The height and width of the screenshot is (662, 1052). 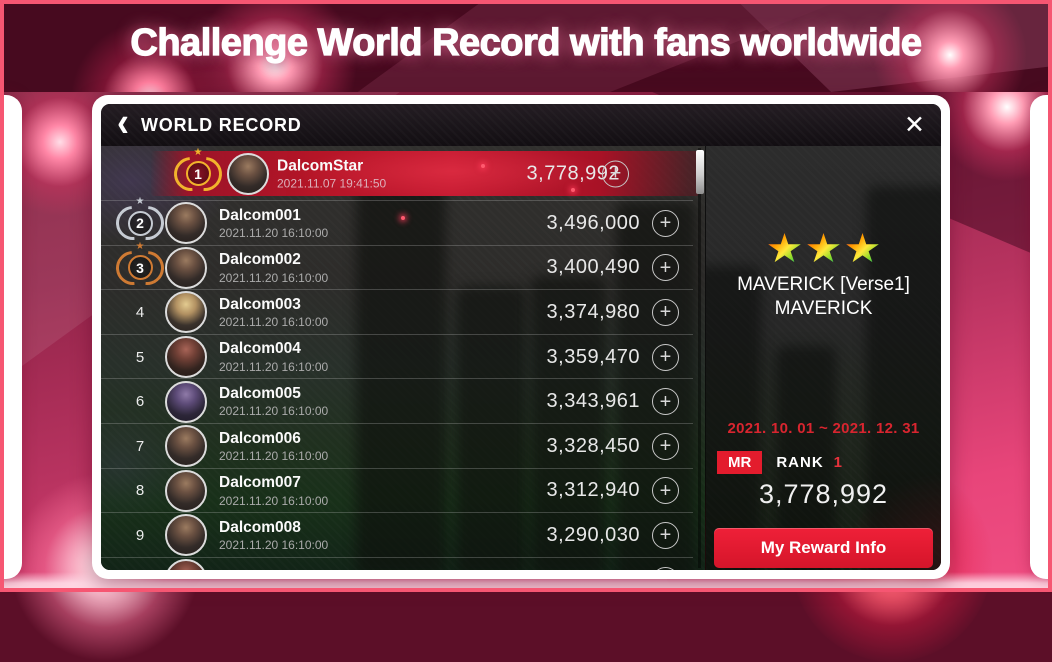 What do you see at coordinates (260, 393) in the screenshot?
I see `player-name: Dalcom005` at bounding box center [260, 393].